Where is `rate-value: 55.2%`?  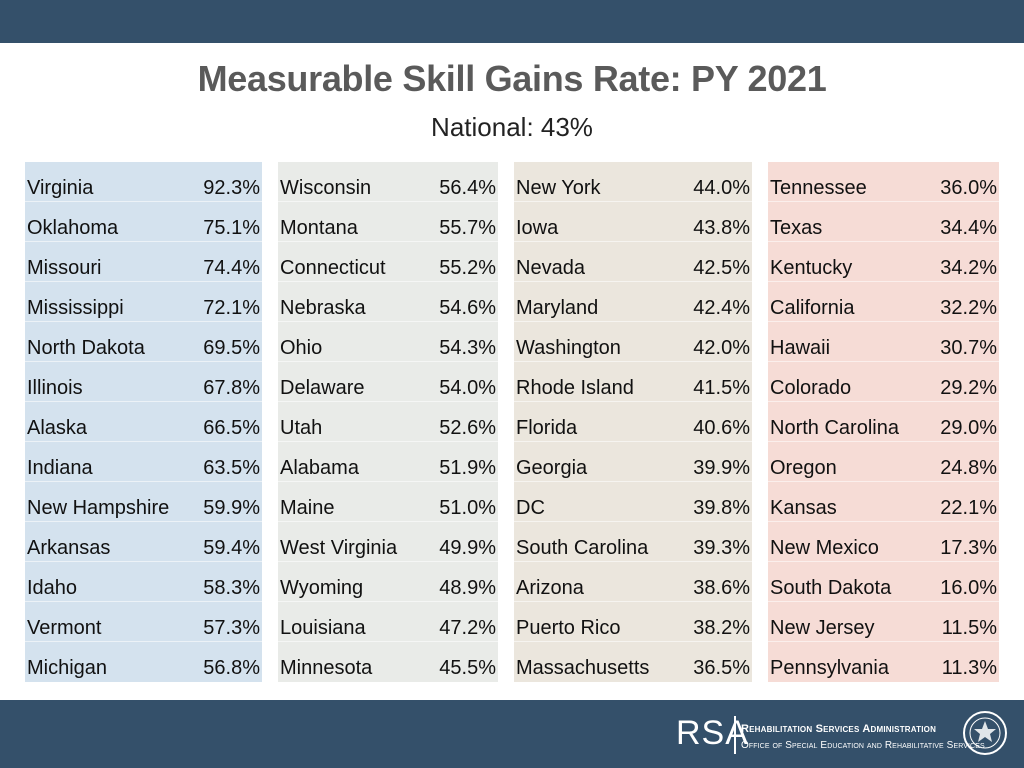 rate-value: 55.2% is located at coordinates (467, 268).